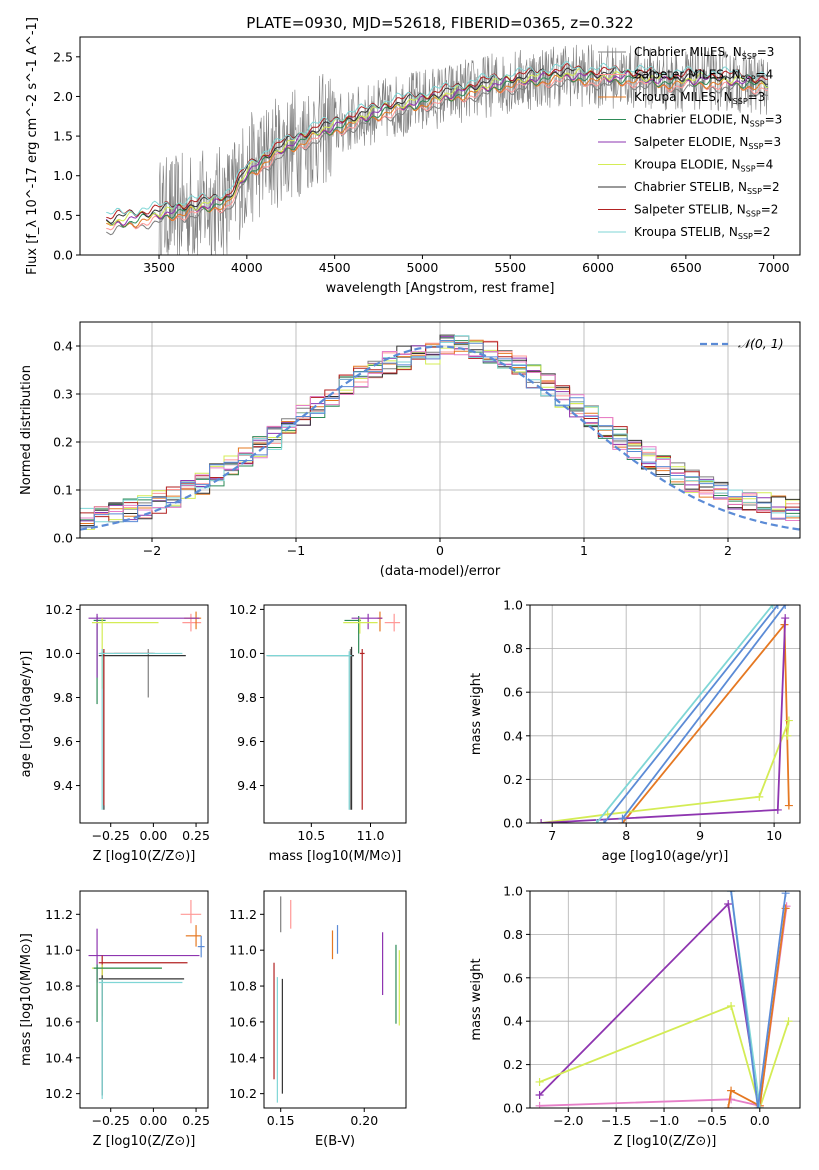 The image size is (819, 1170). What do you see at coordinates (708, 121) in the screenshot?
I see `legend-label: Chabrier ELODIE, NSSP=3` at bounding box center [708, 121].